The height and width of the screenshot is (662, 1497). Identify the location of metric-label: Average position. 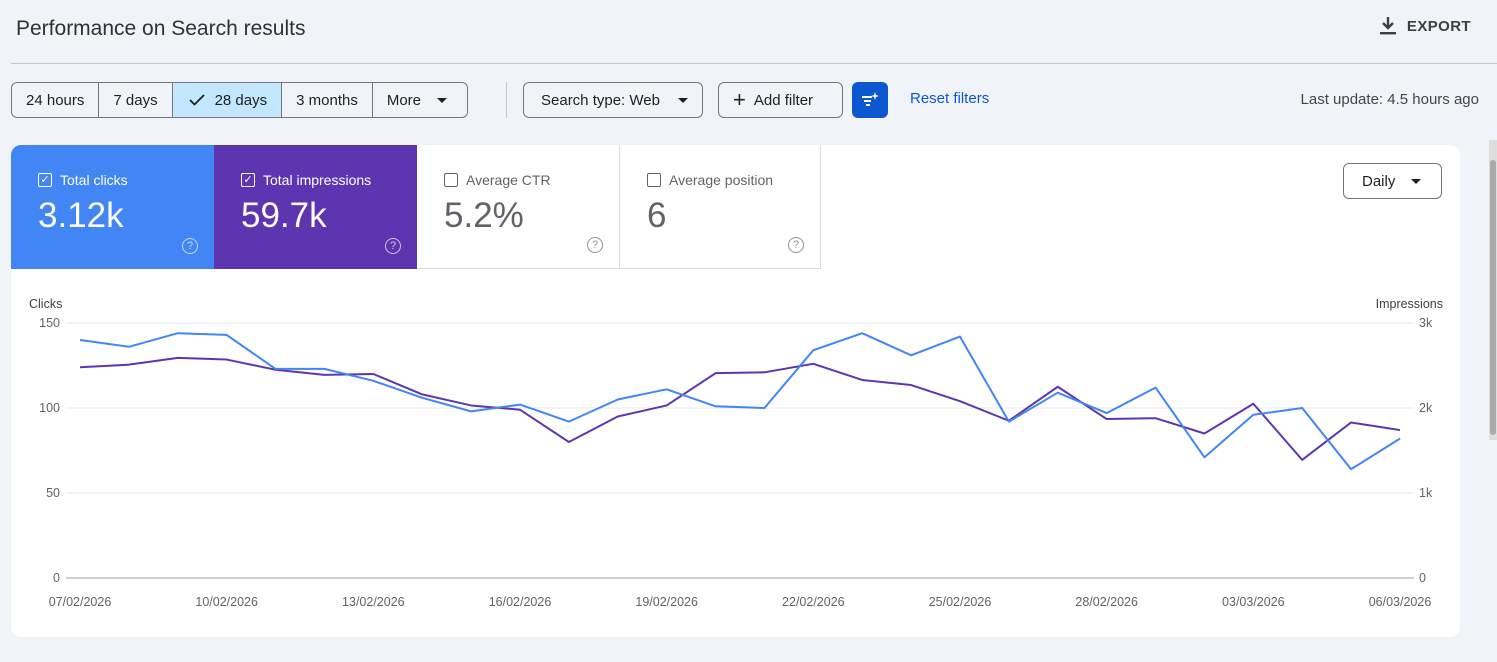
(721, 180).